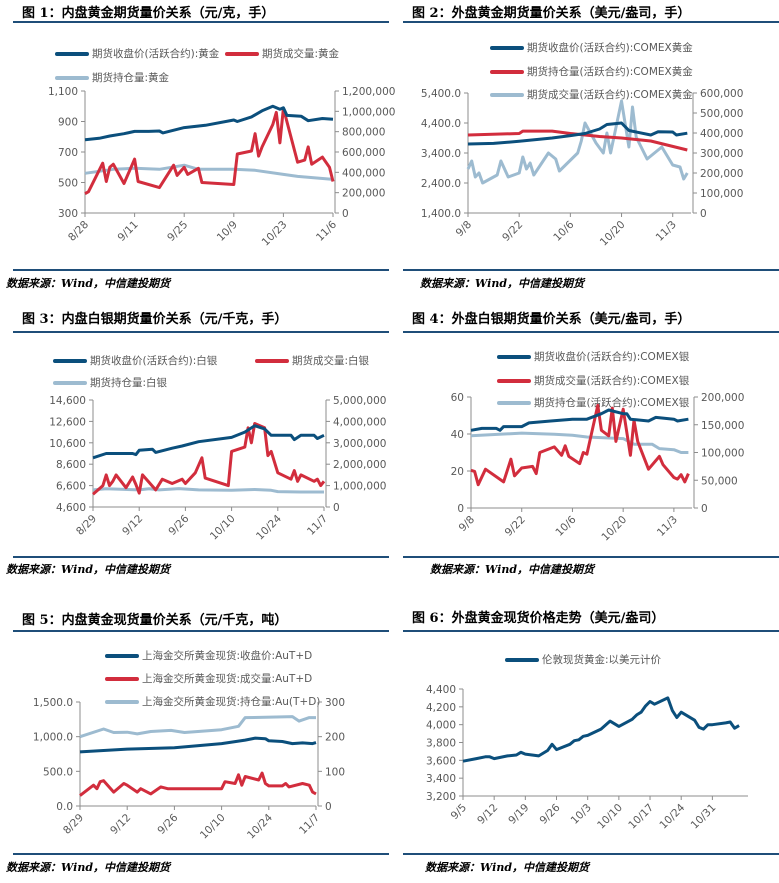  Describe the element at coordinates (612, 357) in the screenshot. I see `legend-label: 期货收盘价(活跃合约):COMEX银` at that location.